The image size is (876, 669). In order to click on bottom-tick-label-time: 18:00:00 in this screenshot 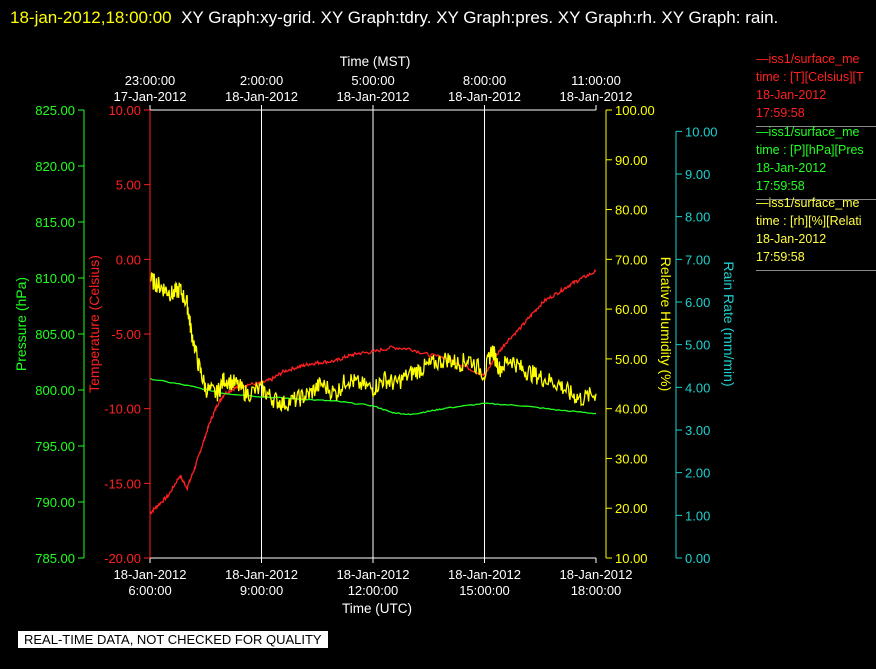, I will do `click(596, 590)`.